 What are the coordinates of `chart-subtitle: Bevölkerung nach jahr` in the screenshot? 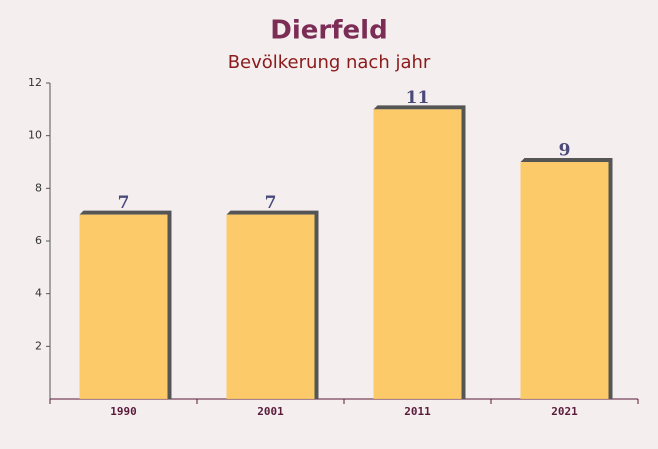 It's located at (329, 62).